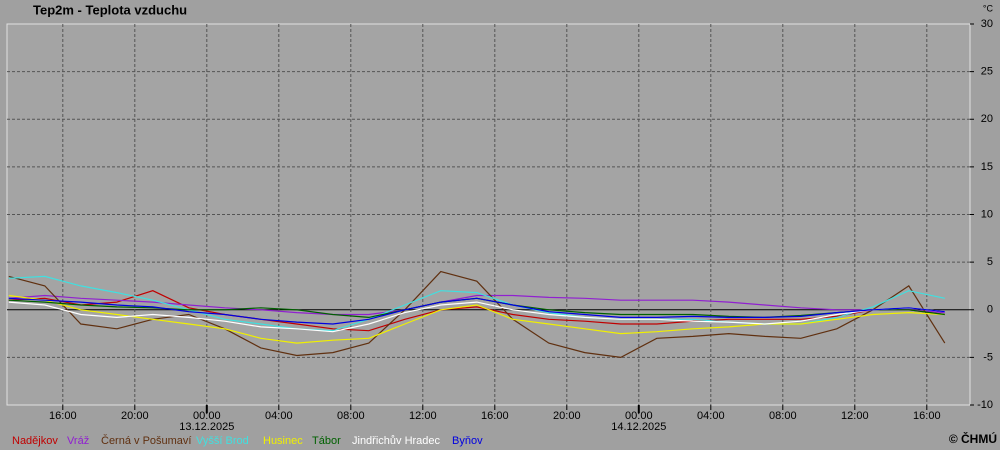 The height and width of the screenshot is (450, 1000). Describe the element at coordinates (987, 72) in the screenshot. I see `y-tick-label: 25` at that location.